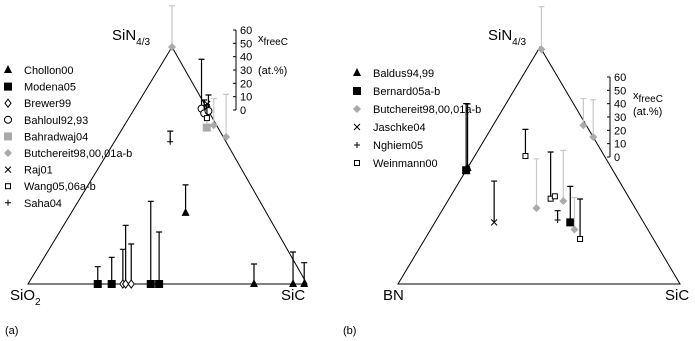 The height and width of the screenshot is (341, 695). Describe the element at coordinates (22, 295) in the screenshot. I see `vertex-label-main: SiO` at that location.